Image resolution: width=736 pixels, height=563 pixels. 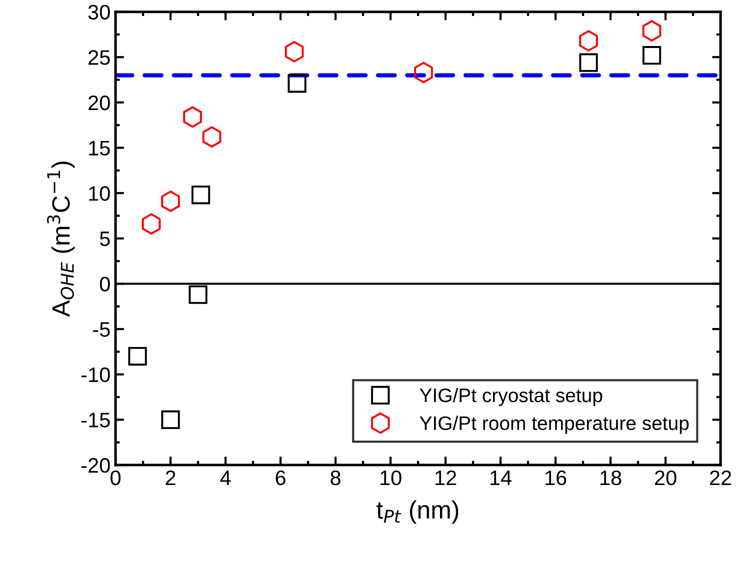 I want to click on y-axis-title: A$_{OHE}$ (m$^{3}$C$^{−1}$), so click(x=61, y=239).